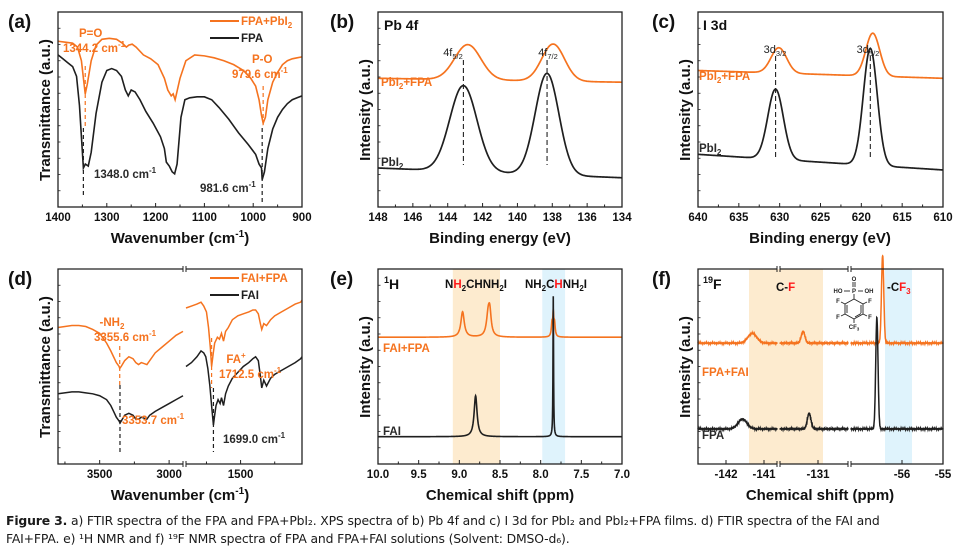  I want to click on y-axis-label-e: Intensity (a.u.), so click(365, 367).